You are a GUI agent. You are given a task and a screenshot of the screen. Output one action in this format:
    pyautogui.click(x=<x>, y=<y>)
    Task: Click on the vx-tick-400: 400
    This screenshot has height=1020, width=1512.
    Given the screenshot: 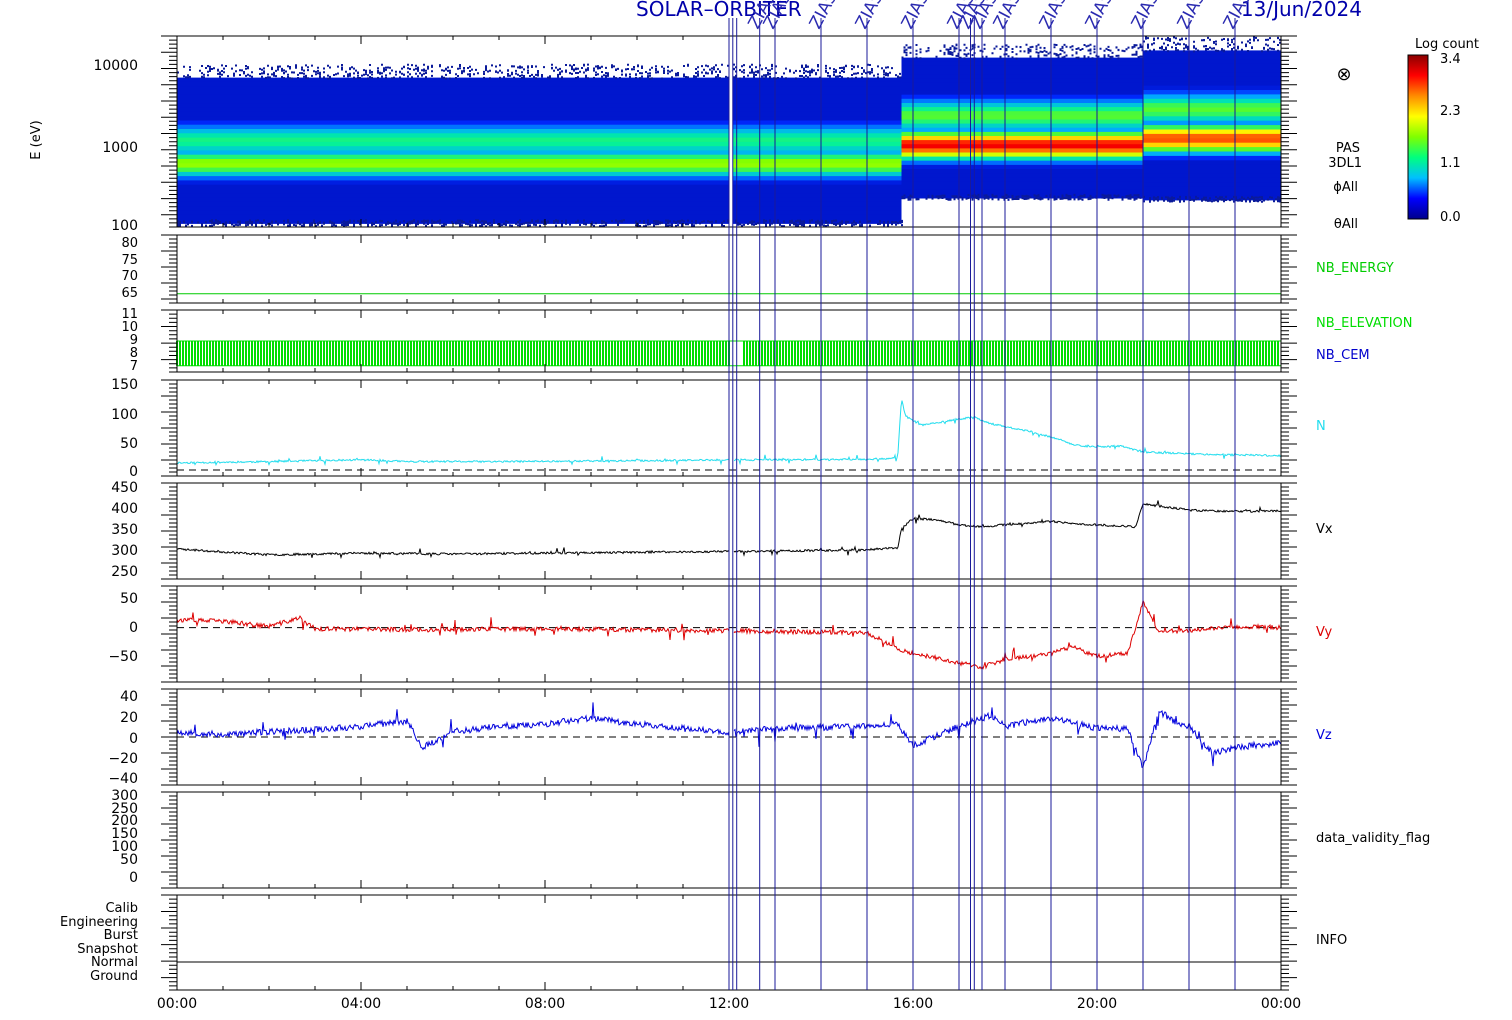 What is the action you would take?
    pyautogui.click(x=124, y=509)
    